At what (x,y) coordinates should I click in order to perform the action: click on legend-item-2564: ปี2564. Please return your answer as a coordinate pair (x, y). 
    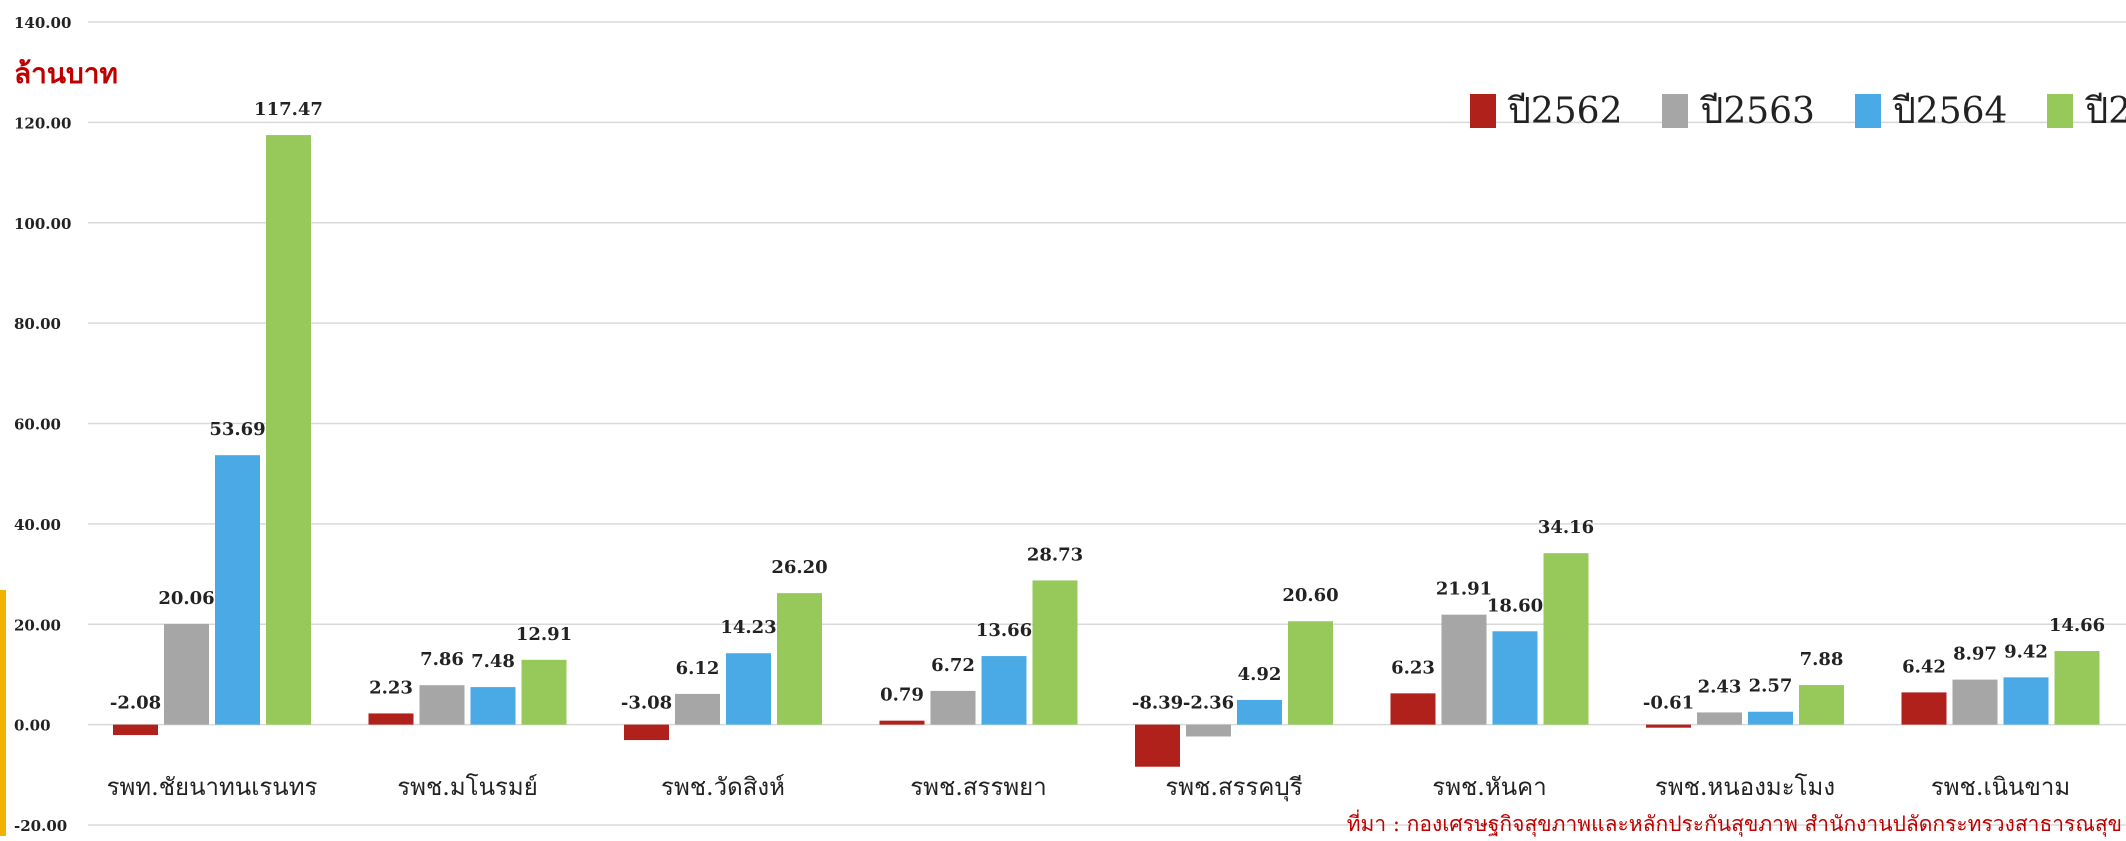
    Looking at the image, I should click on (1931, 110).